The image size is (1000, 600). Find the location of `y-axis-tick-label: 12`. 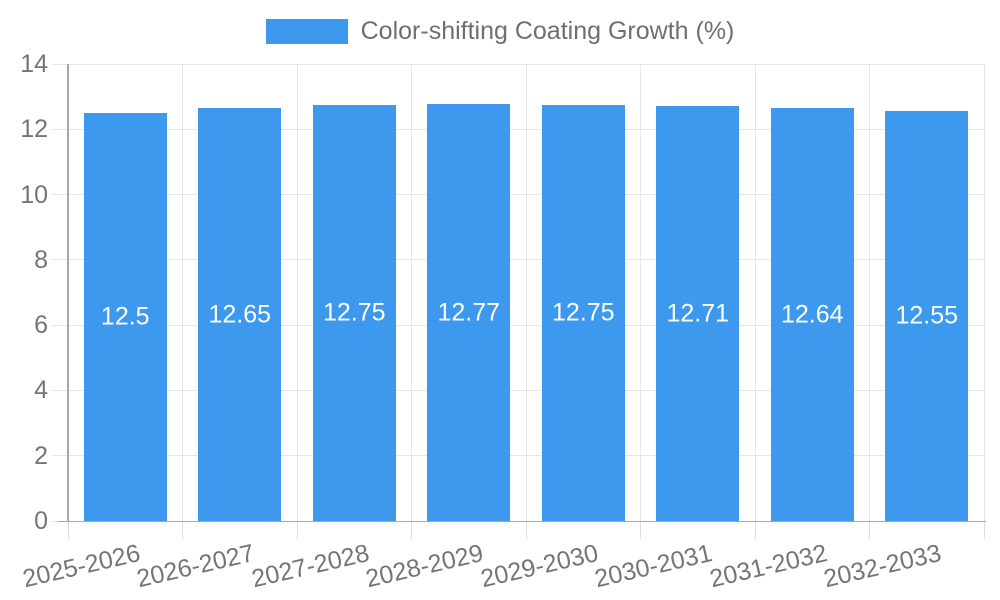

y-axis-tick-label: 12 is located at coordinates (34, 129).